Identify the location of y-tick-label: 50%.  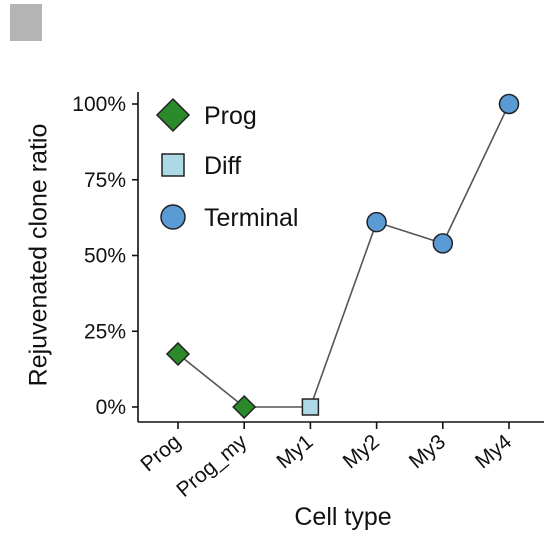
(105, 256).